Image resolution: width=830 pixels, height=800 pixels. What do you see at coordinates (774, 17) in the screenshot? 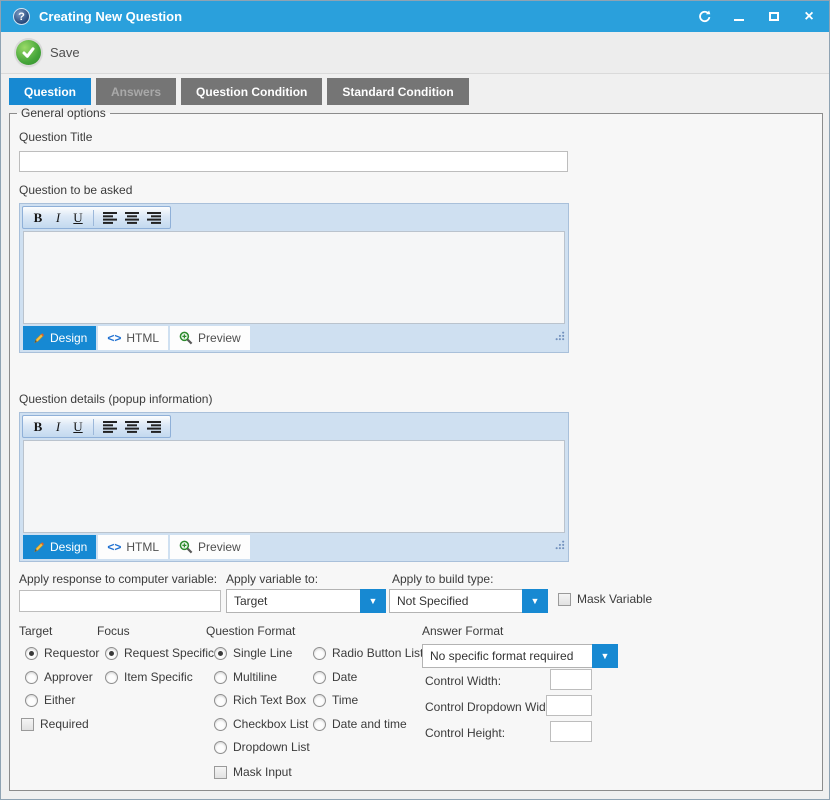
I see `maximize-button` at bounding box center [774, 17].